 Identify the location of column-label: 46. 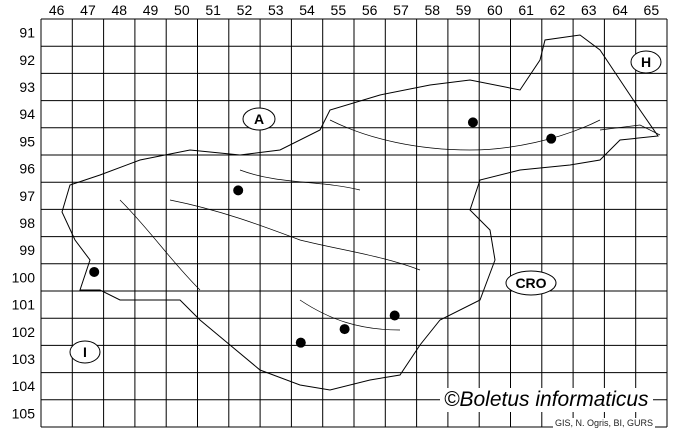
(57, 10).